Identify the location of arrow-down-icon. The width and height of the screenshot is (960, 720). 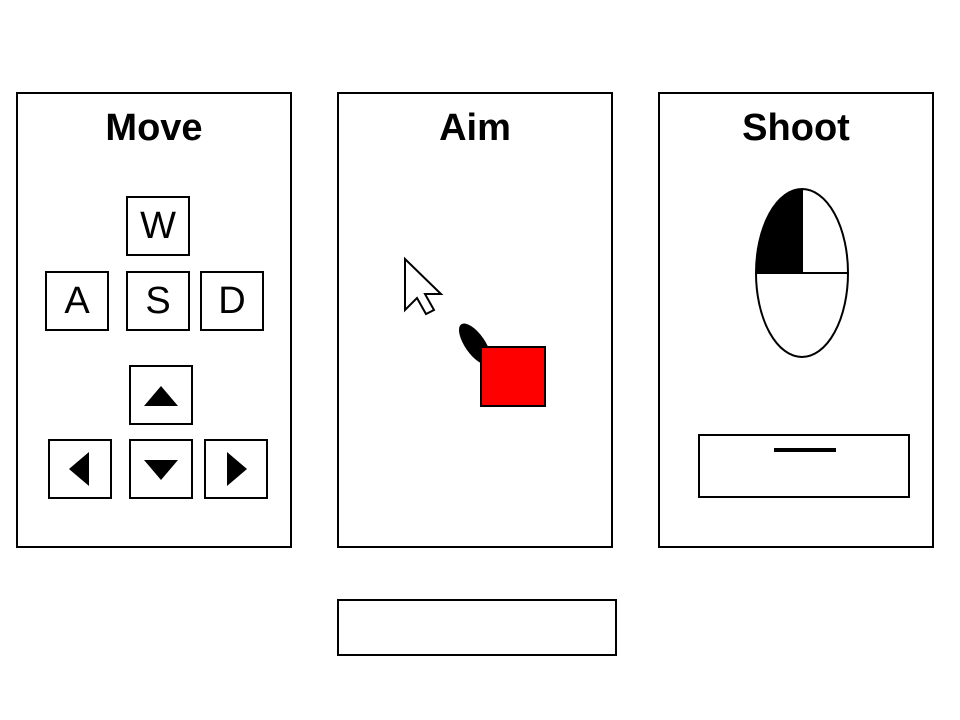
(161, 470).